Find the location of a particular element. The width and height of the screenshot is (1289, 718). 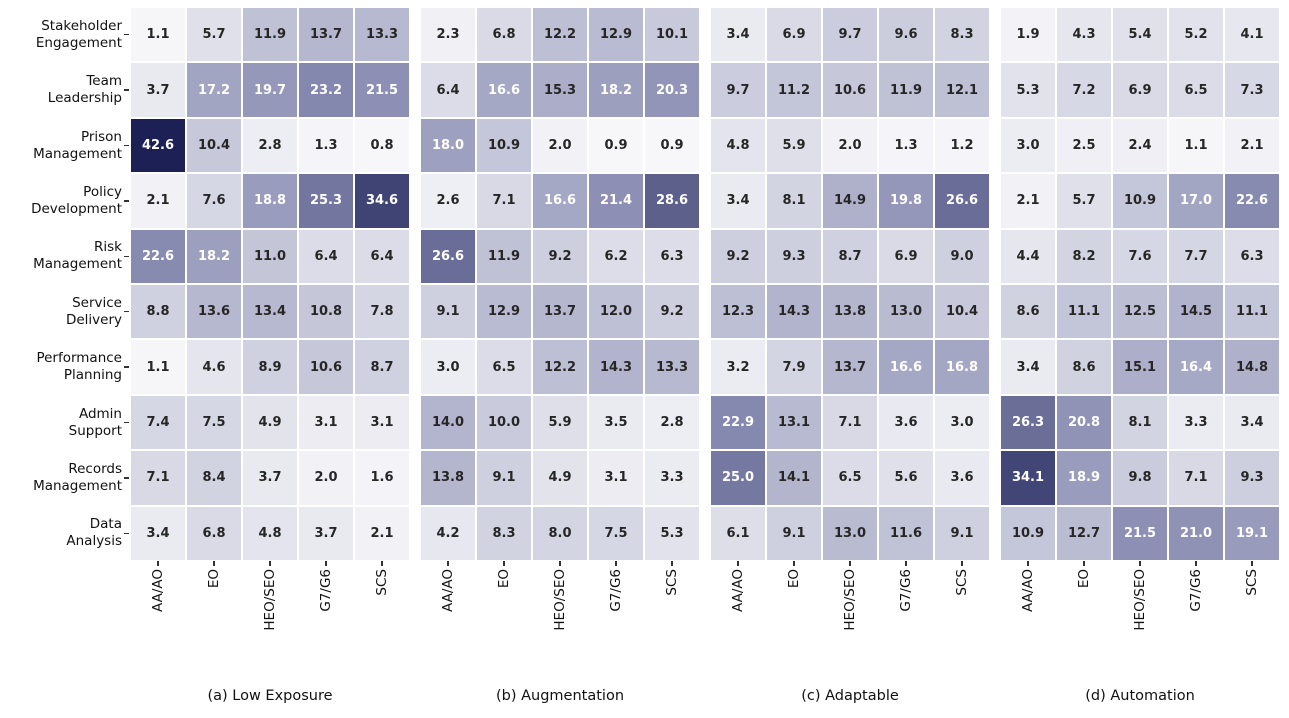

heatmap-cell: 8.6 is located at coordinates (1084, 367).